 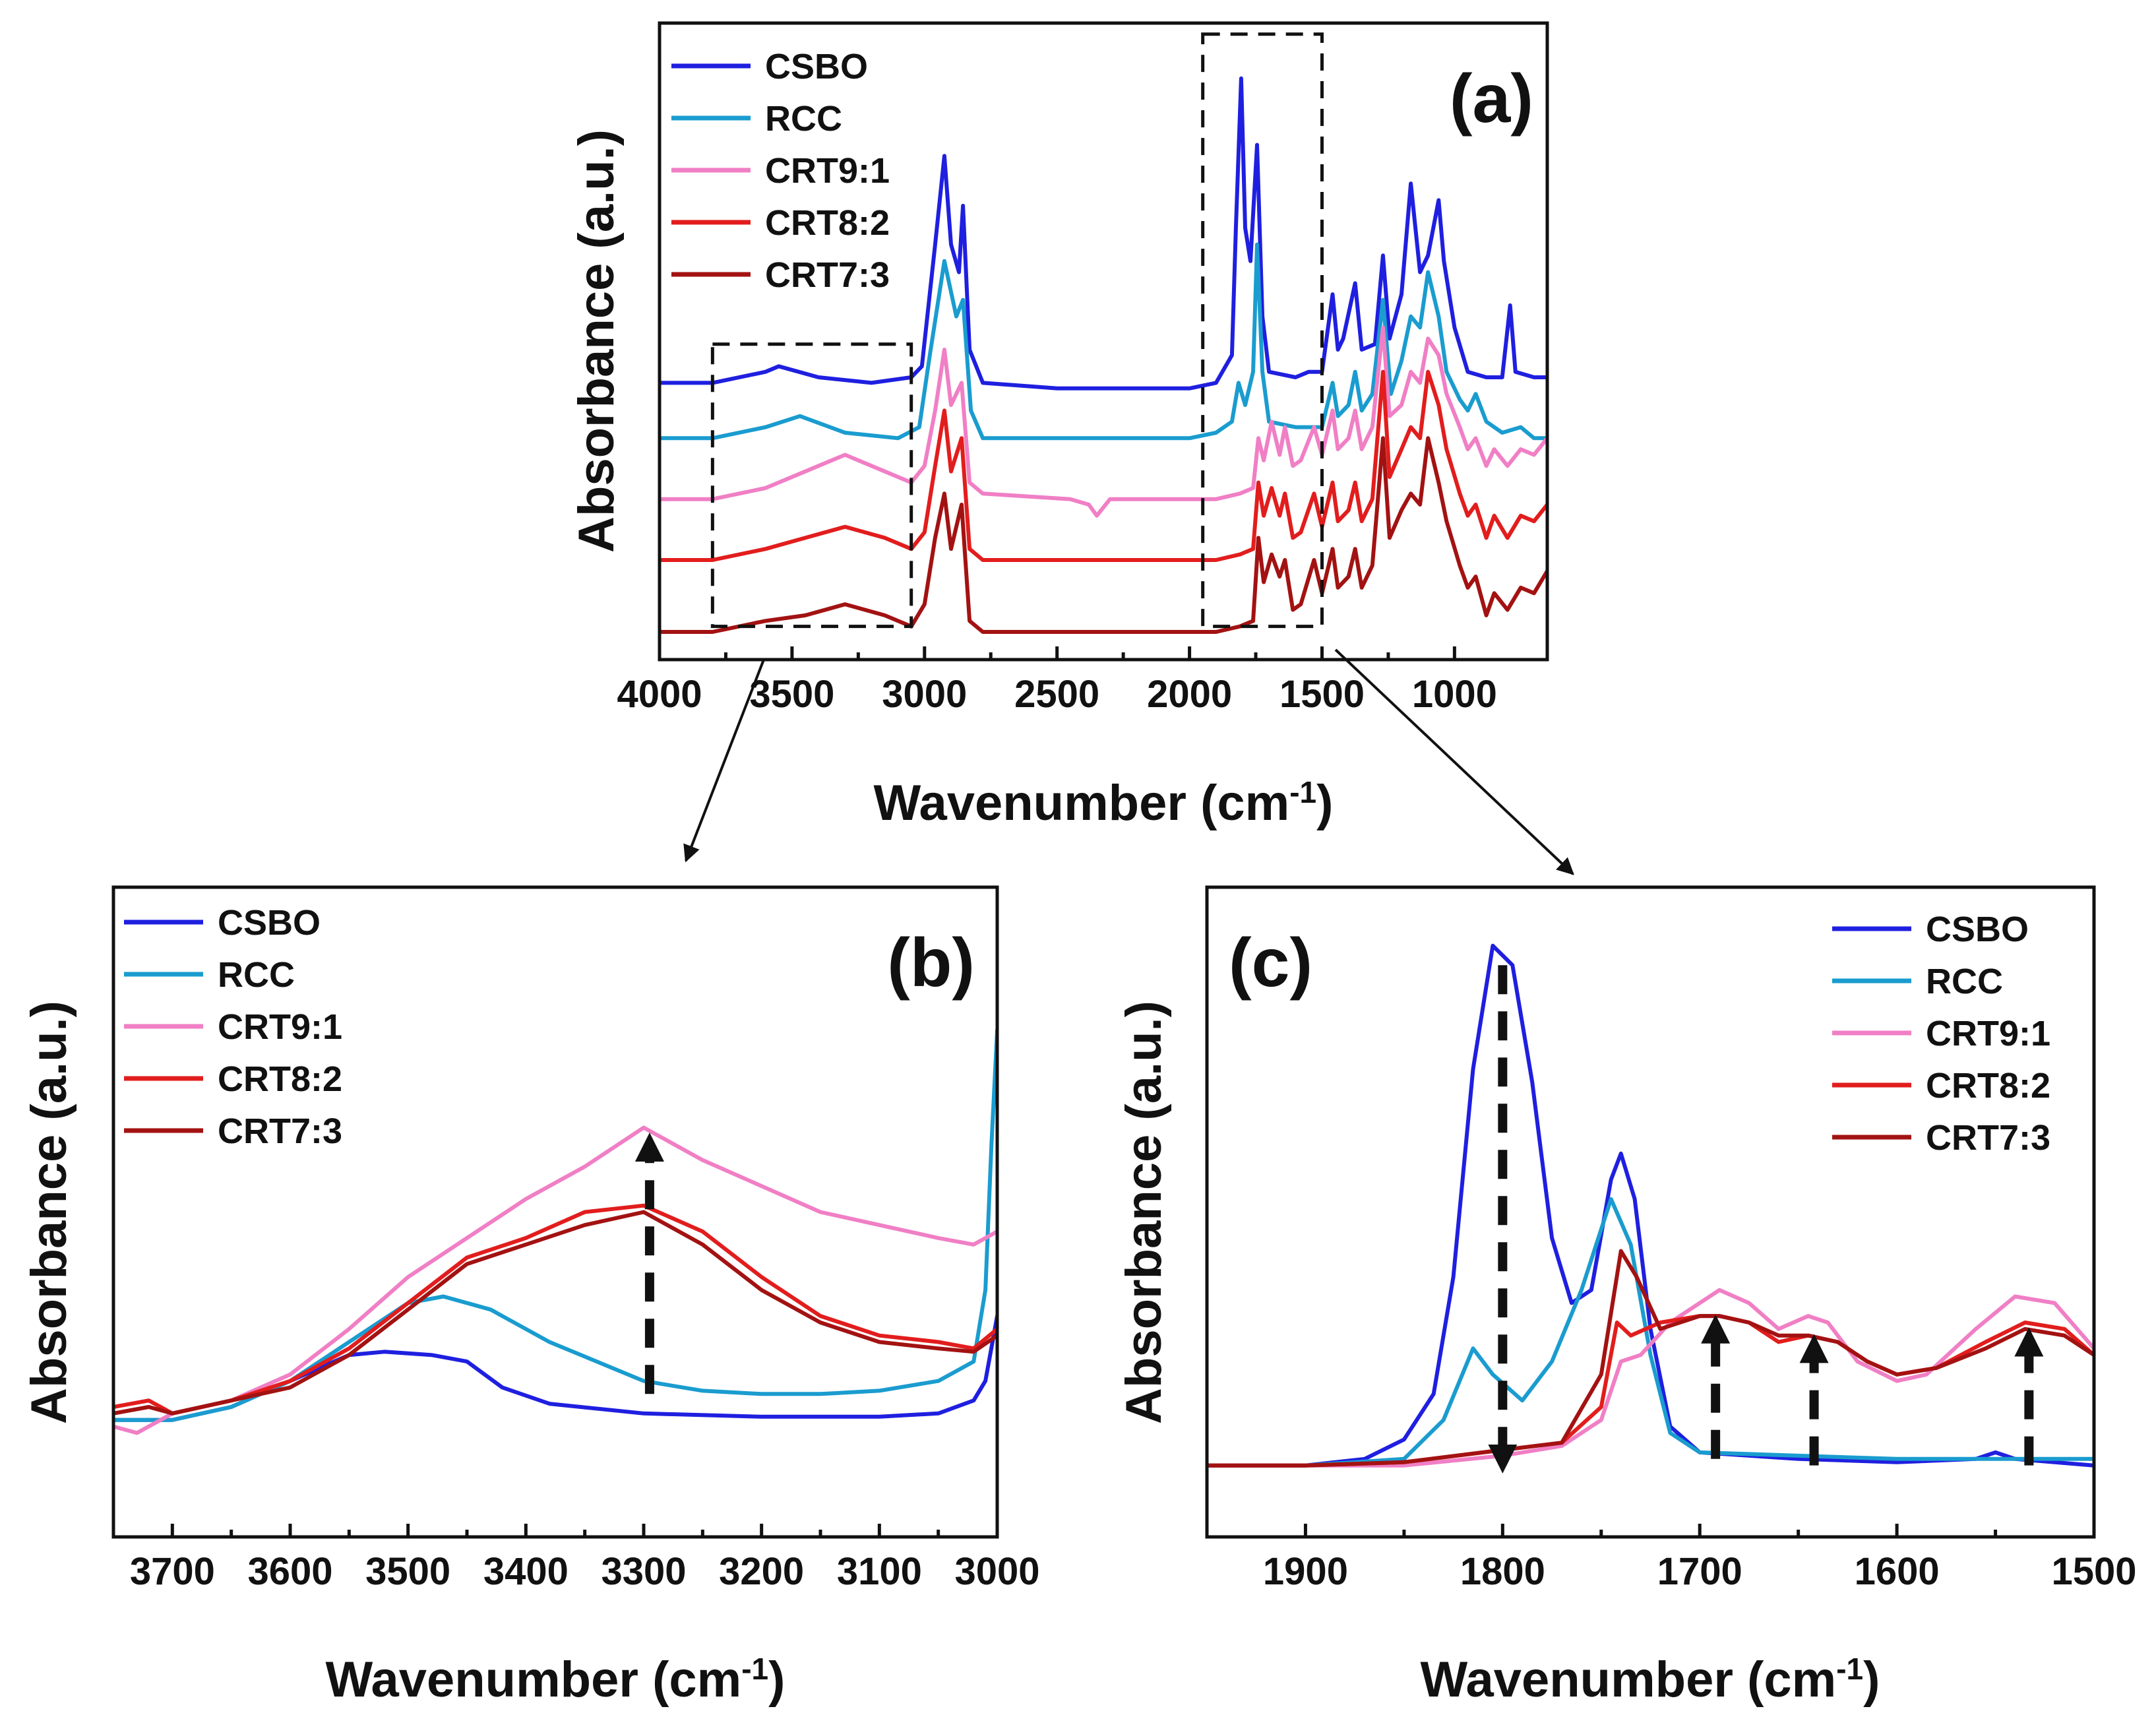 What do you see at coordinates (280, 1027) in the screenshot?
I see `panel-b-legend-label-crt9-1: CRT9:1` at bounding box center [280, 1027].